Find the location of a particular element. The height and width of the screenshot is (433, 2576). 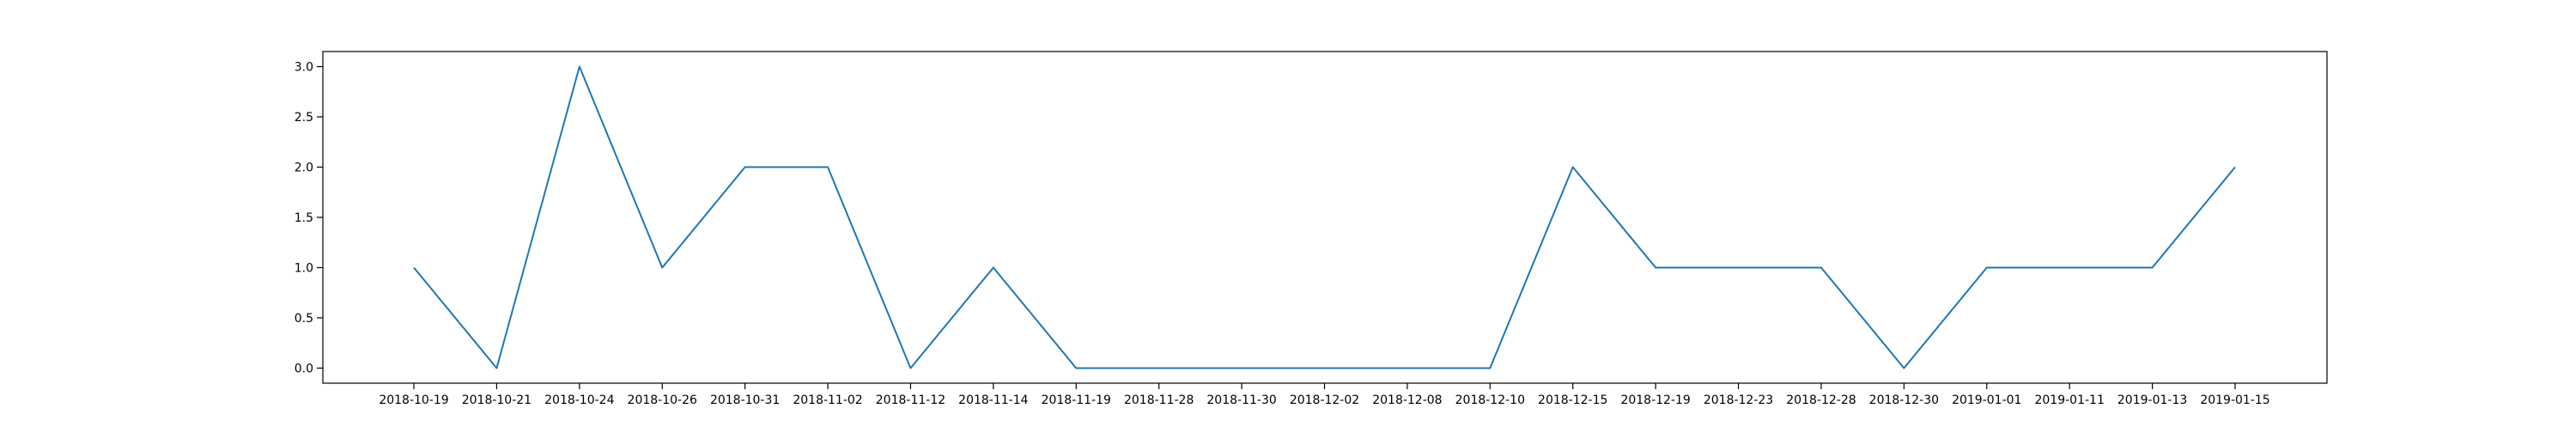

x-tick-label: 2018-11-02 is located at coordinates (828, 400).